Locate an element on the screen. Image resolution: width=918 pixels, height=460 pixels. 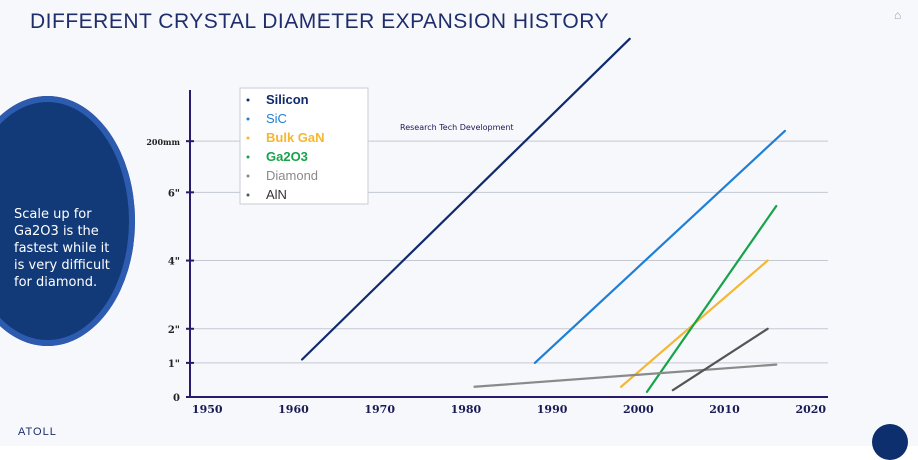
legend-label-4: Diamond is located at coordinates (292, 175).